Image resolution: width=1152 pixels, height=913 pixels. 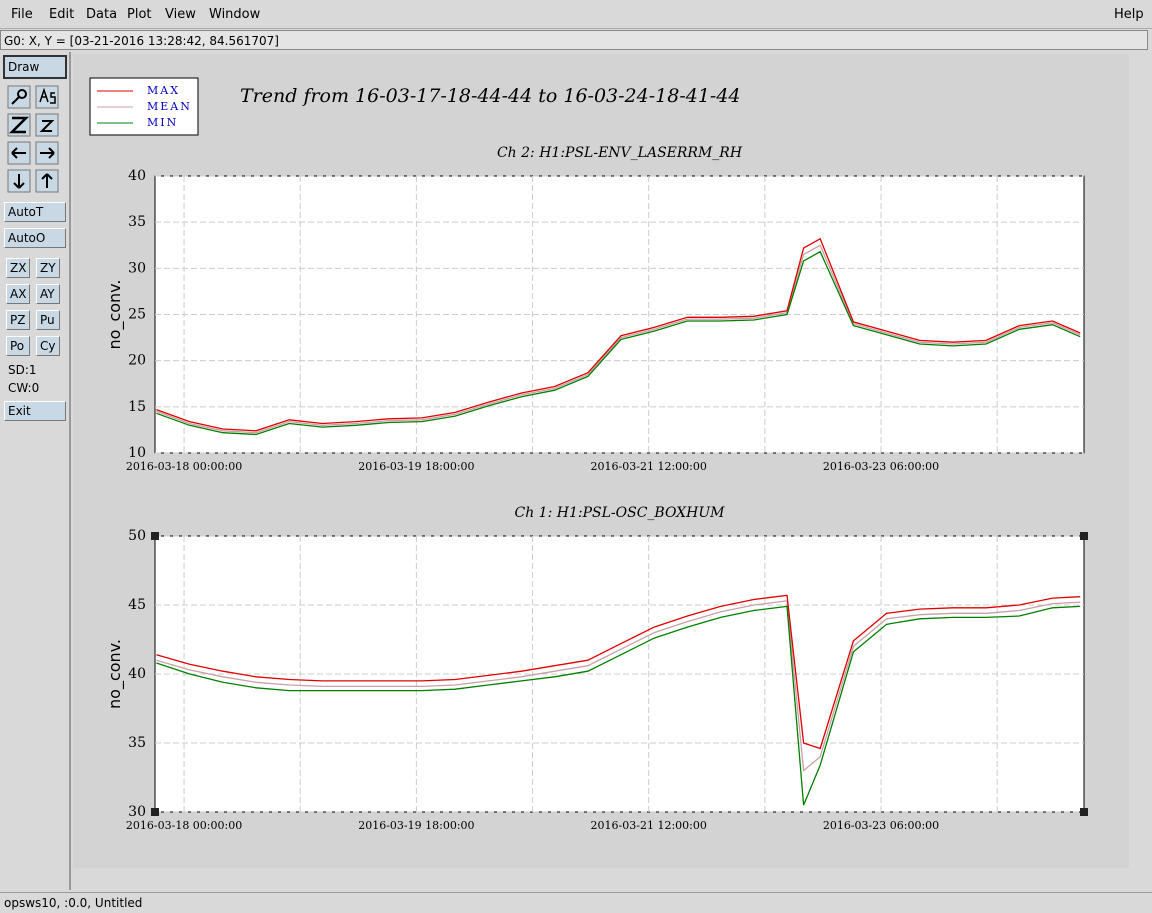 What do you see at coordinates (1129, 14) in the screenshot?
I see `menu-help: Help` at bounding box center [1129, 14].